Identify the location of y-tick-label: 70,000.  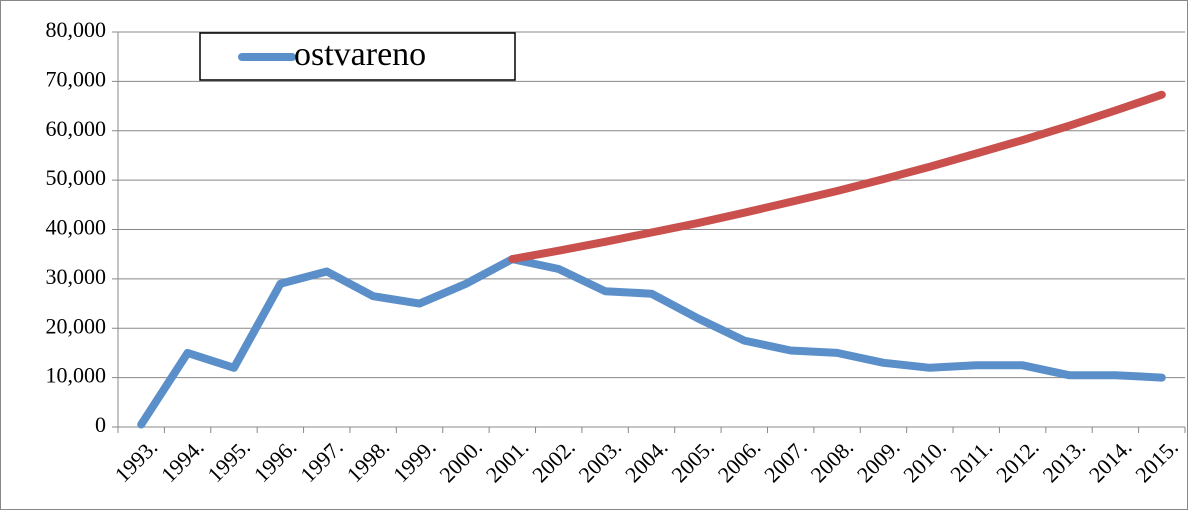
(76, 78).